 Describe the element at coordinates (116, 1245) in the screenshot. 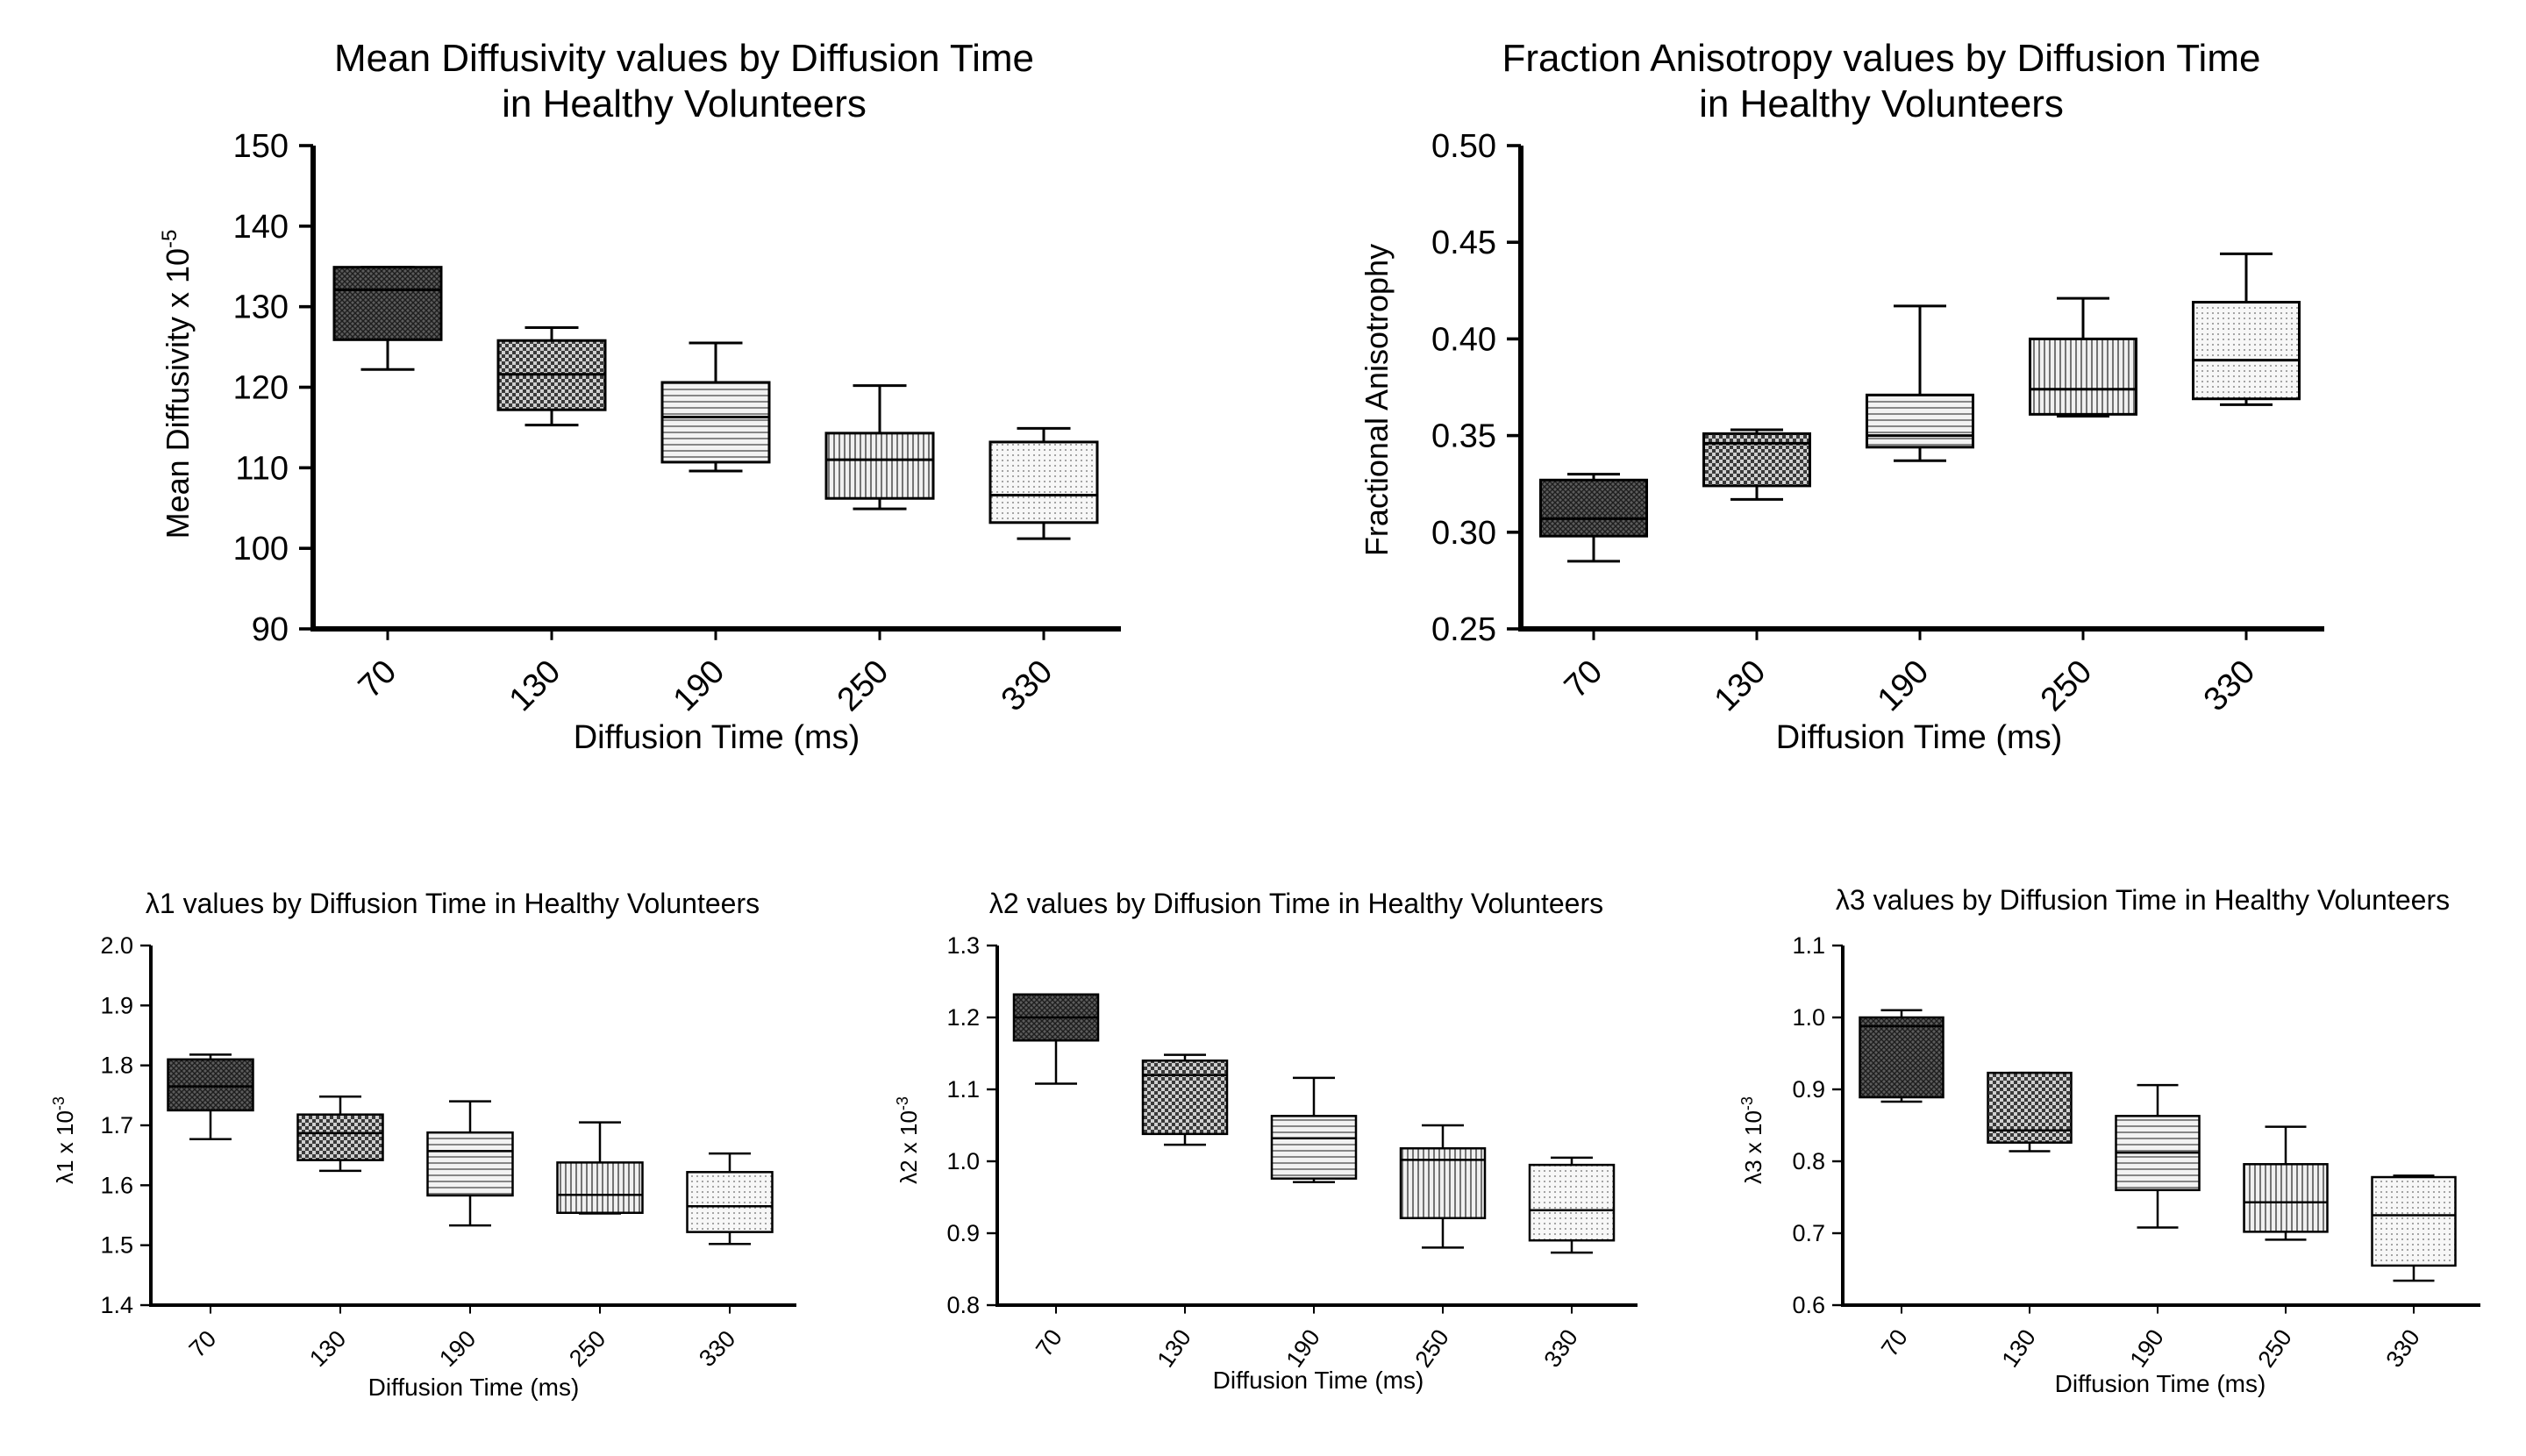

I see `y-tick-label: 1.5` at that location.